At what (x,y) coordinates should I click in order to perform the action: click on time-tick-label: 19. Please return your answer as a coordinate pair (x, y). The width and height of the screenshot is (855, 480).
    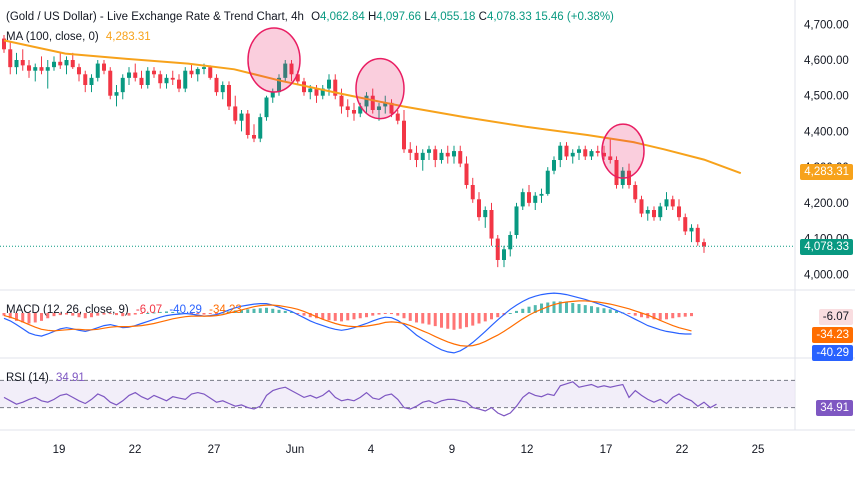
    Looking at the image, I should click on (59, 450).